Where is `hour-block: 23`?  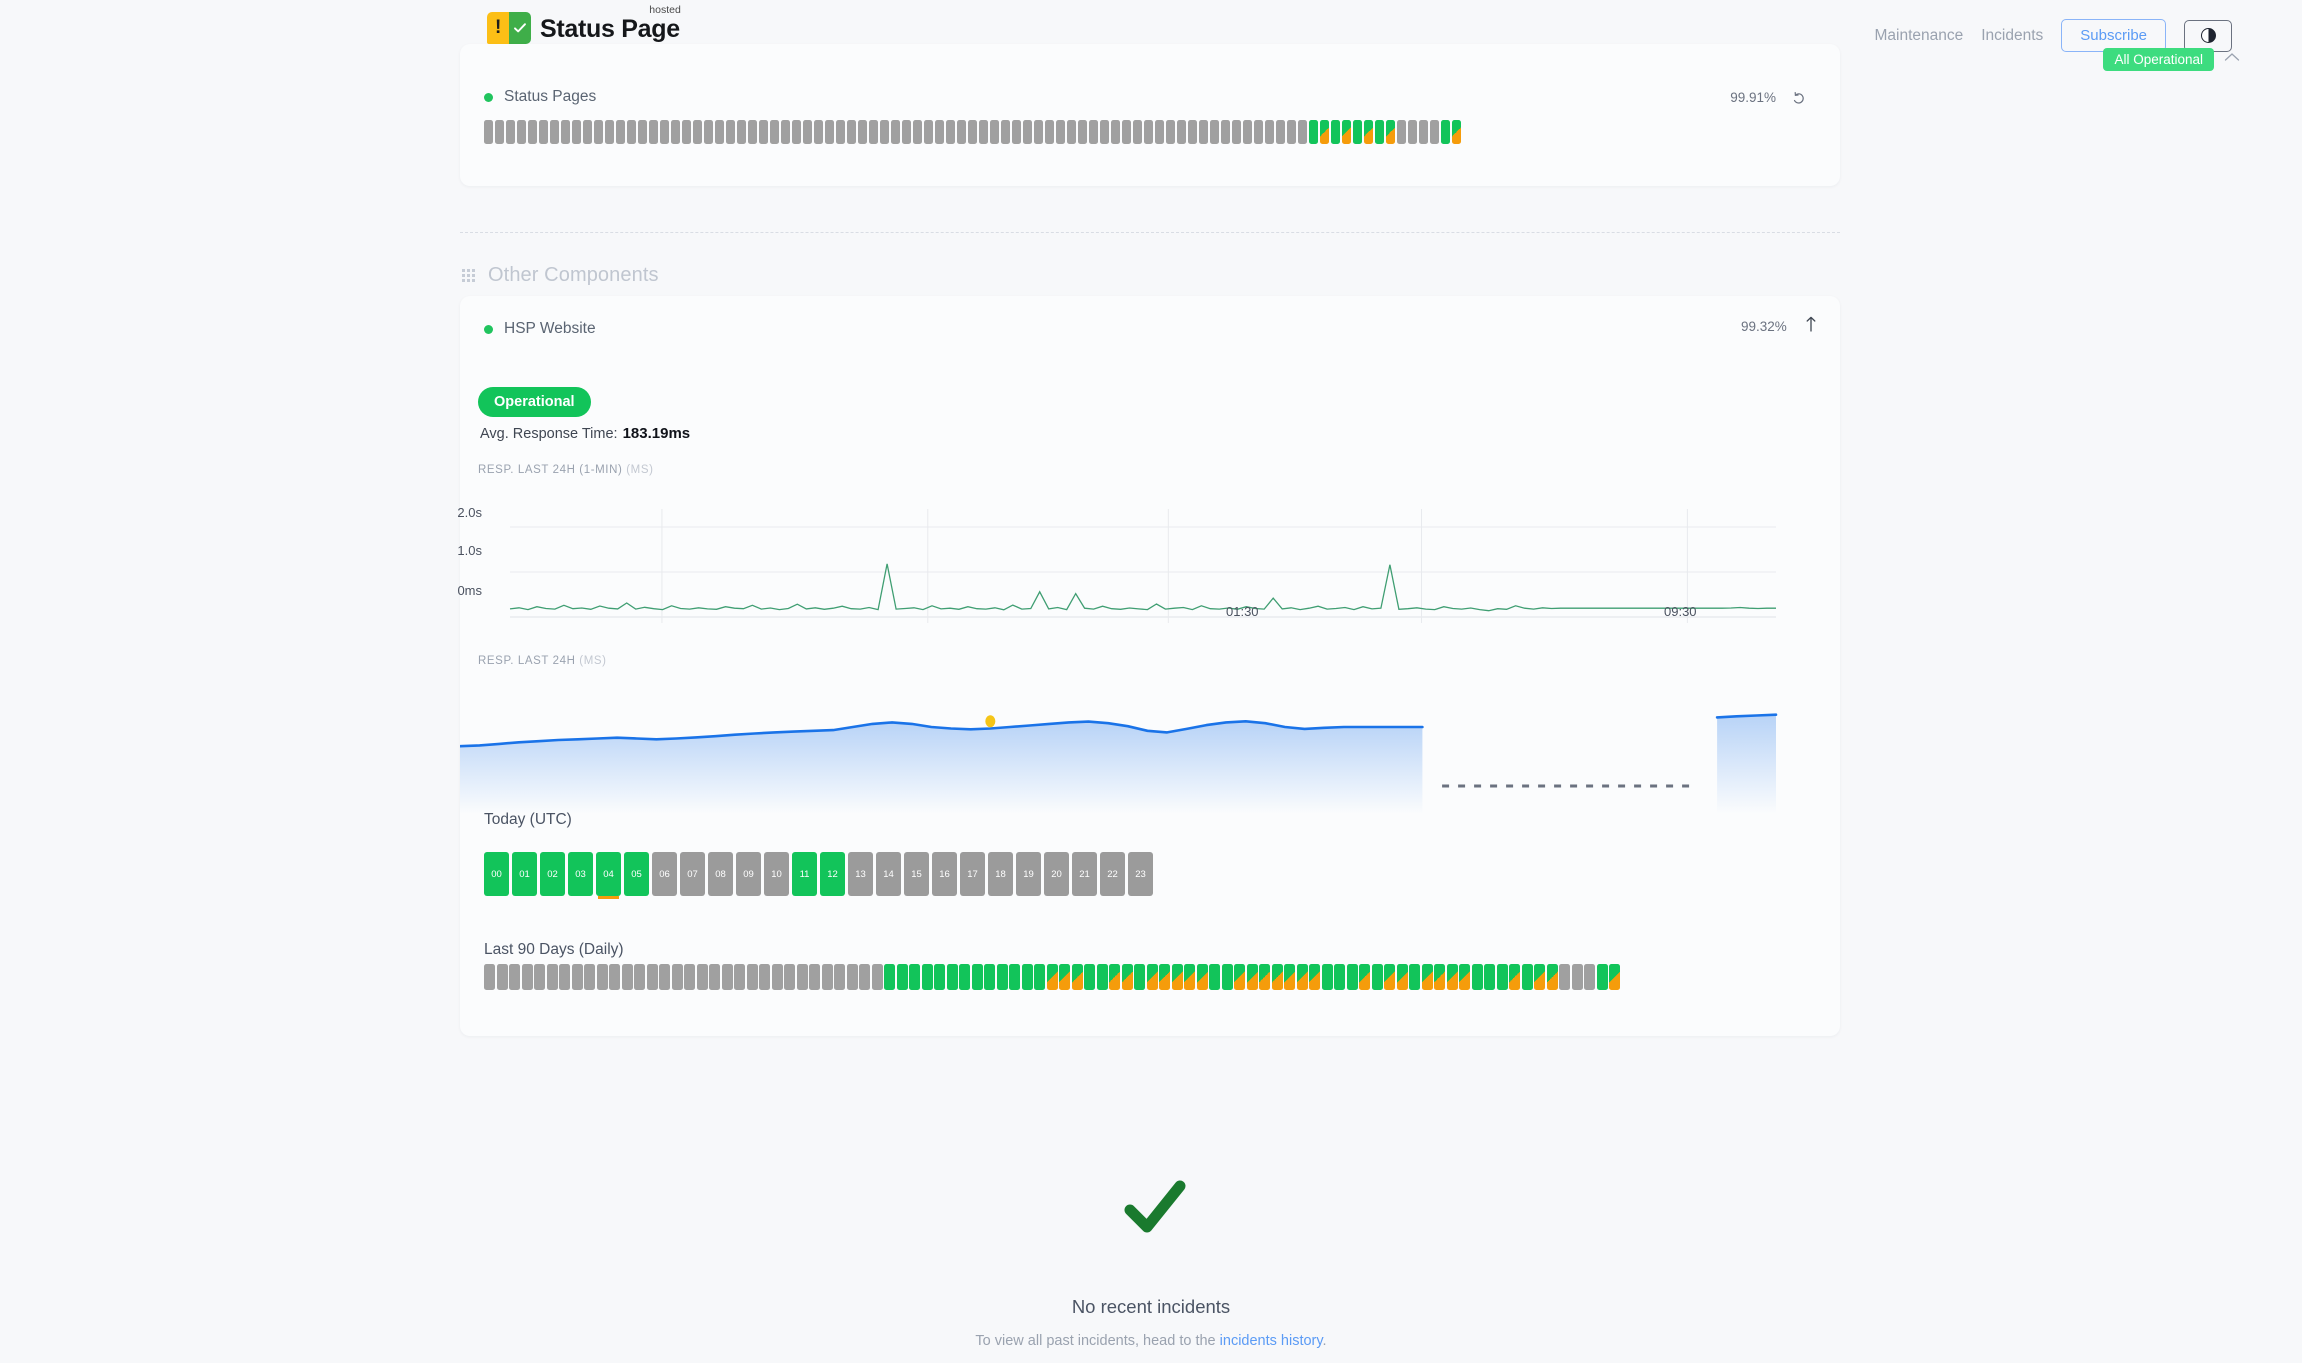
hour-block: 23 is located at coordinates (1140, 874).